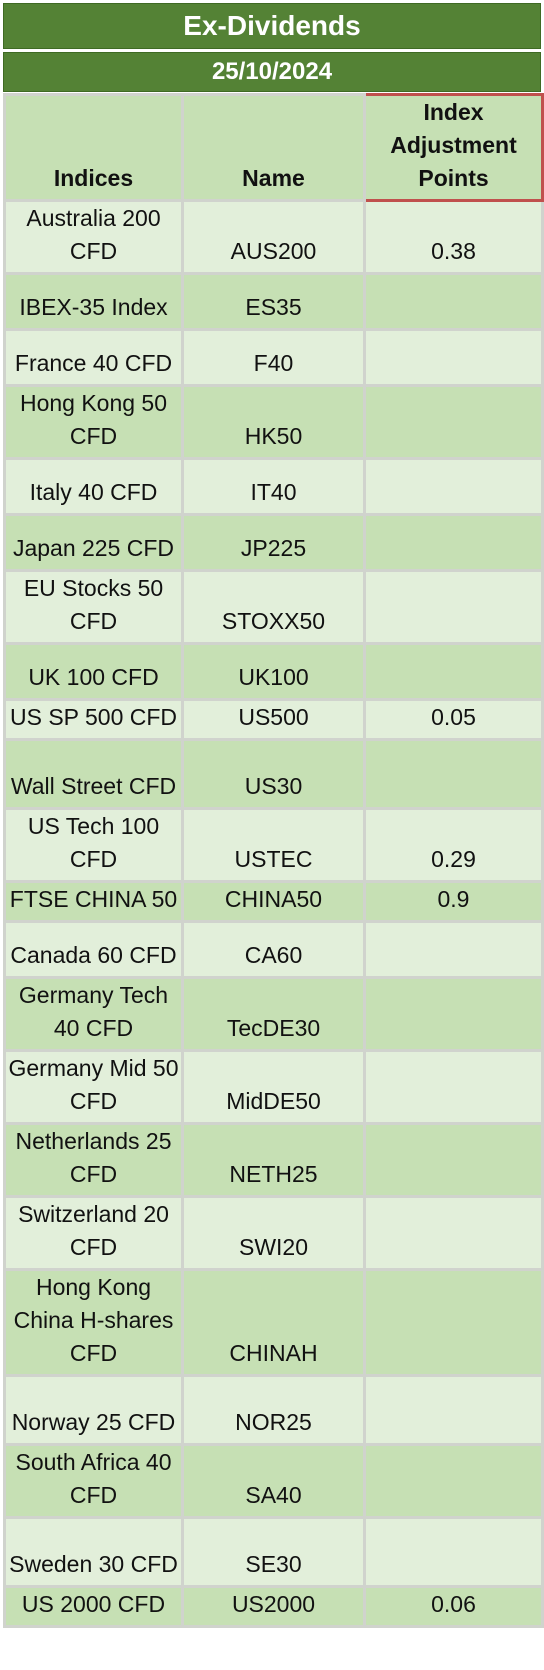 The width and height of the screenshot is (544, 1670). Describe the element at coordinates (93, 607) in the screenshot. I see `cell-index: EU Stocks 50 CFD` at that location.